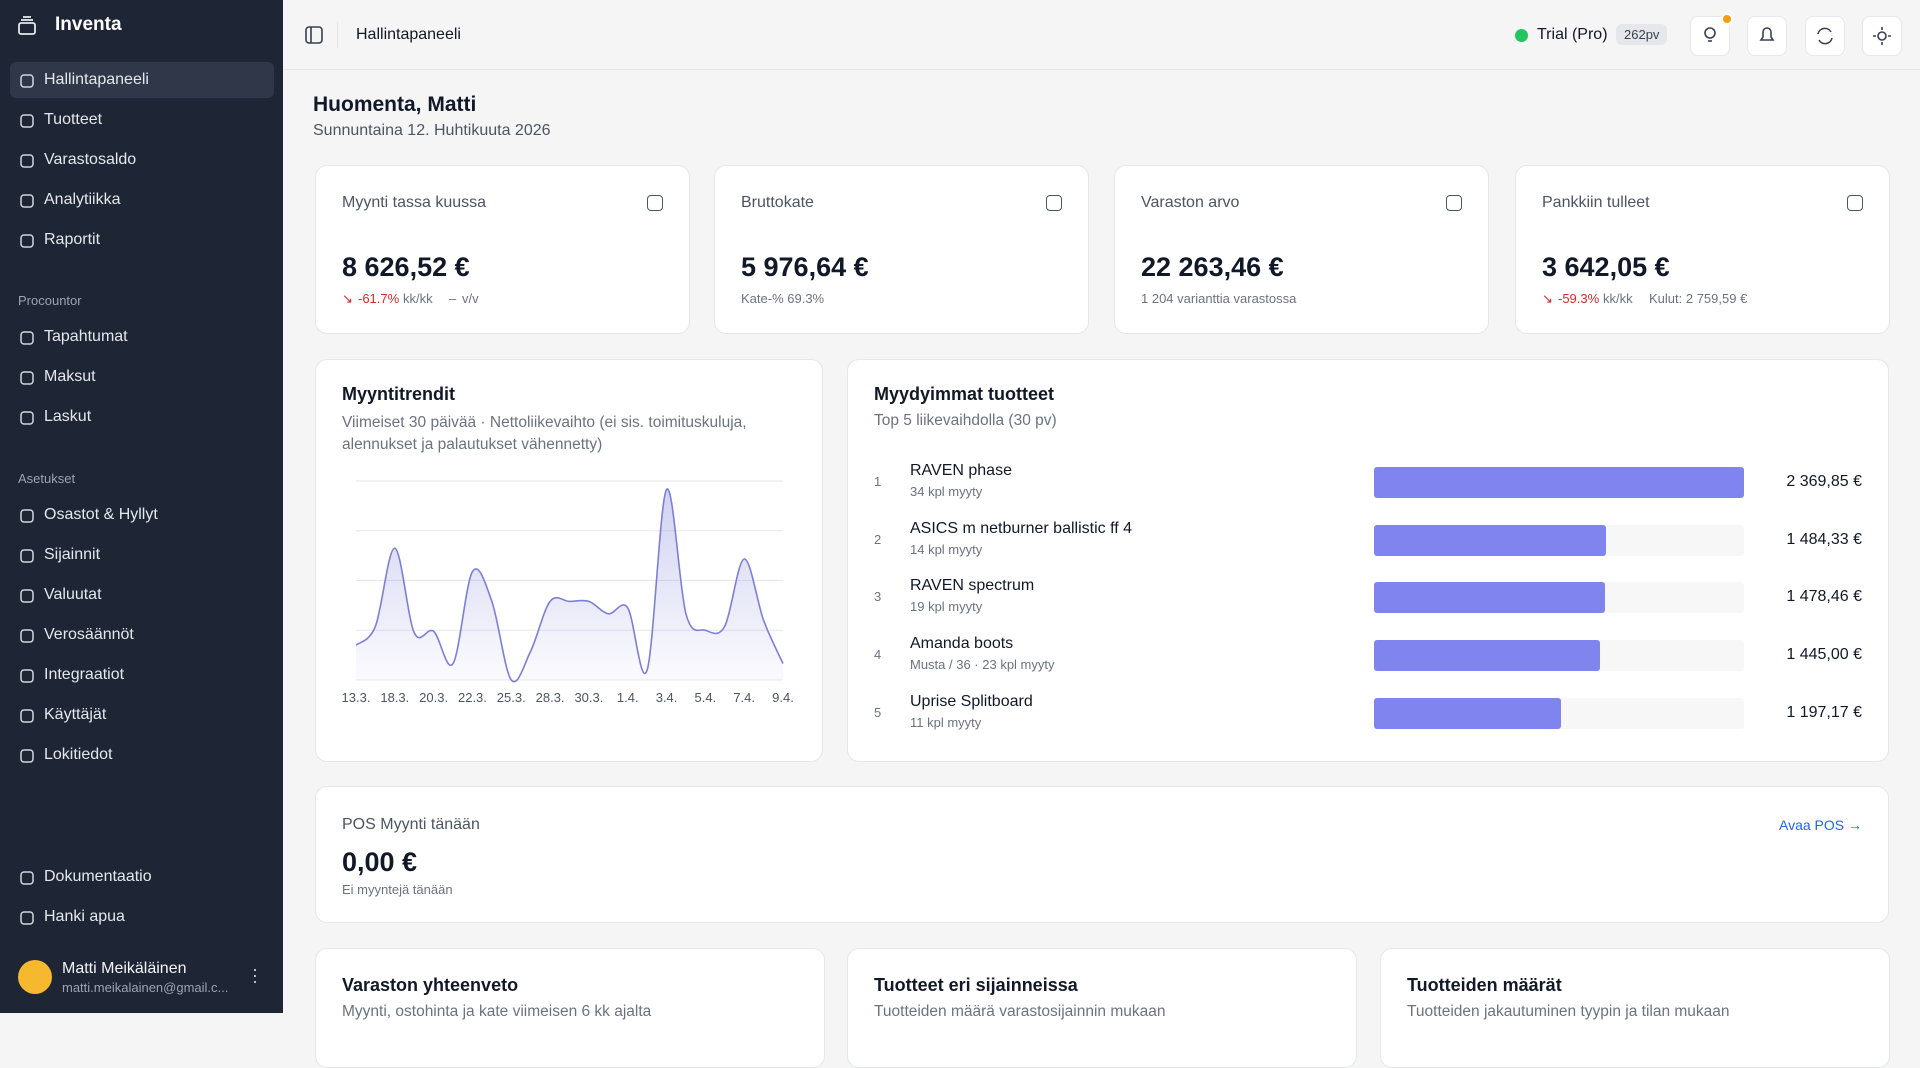  Describe the element at coordinates (142, 555) in the screenshot. I see `nav-item: Sijainnit` at that location.